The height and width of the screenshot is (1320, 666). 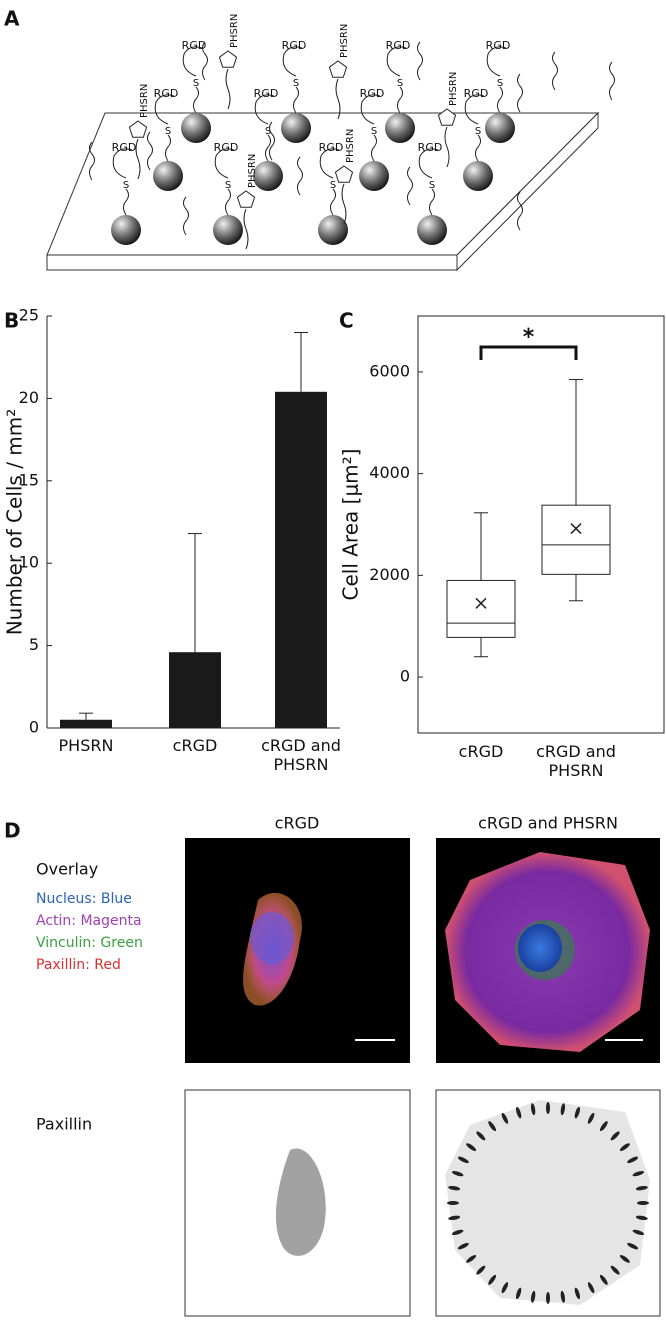 I want to click on x-tick-label: cRGD and PHSRN, so click(x=301, y=755).